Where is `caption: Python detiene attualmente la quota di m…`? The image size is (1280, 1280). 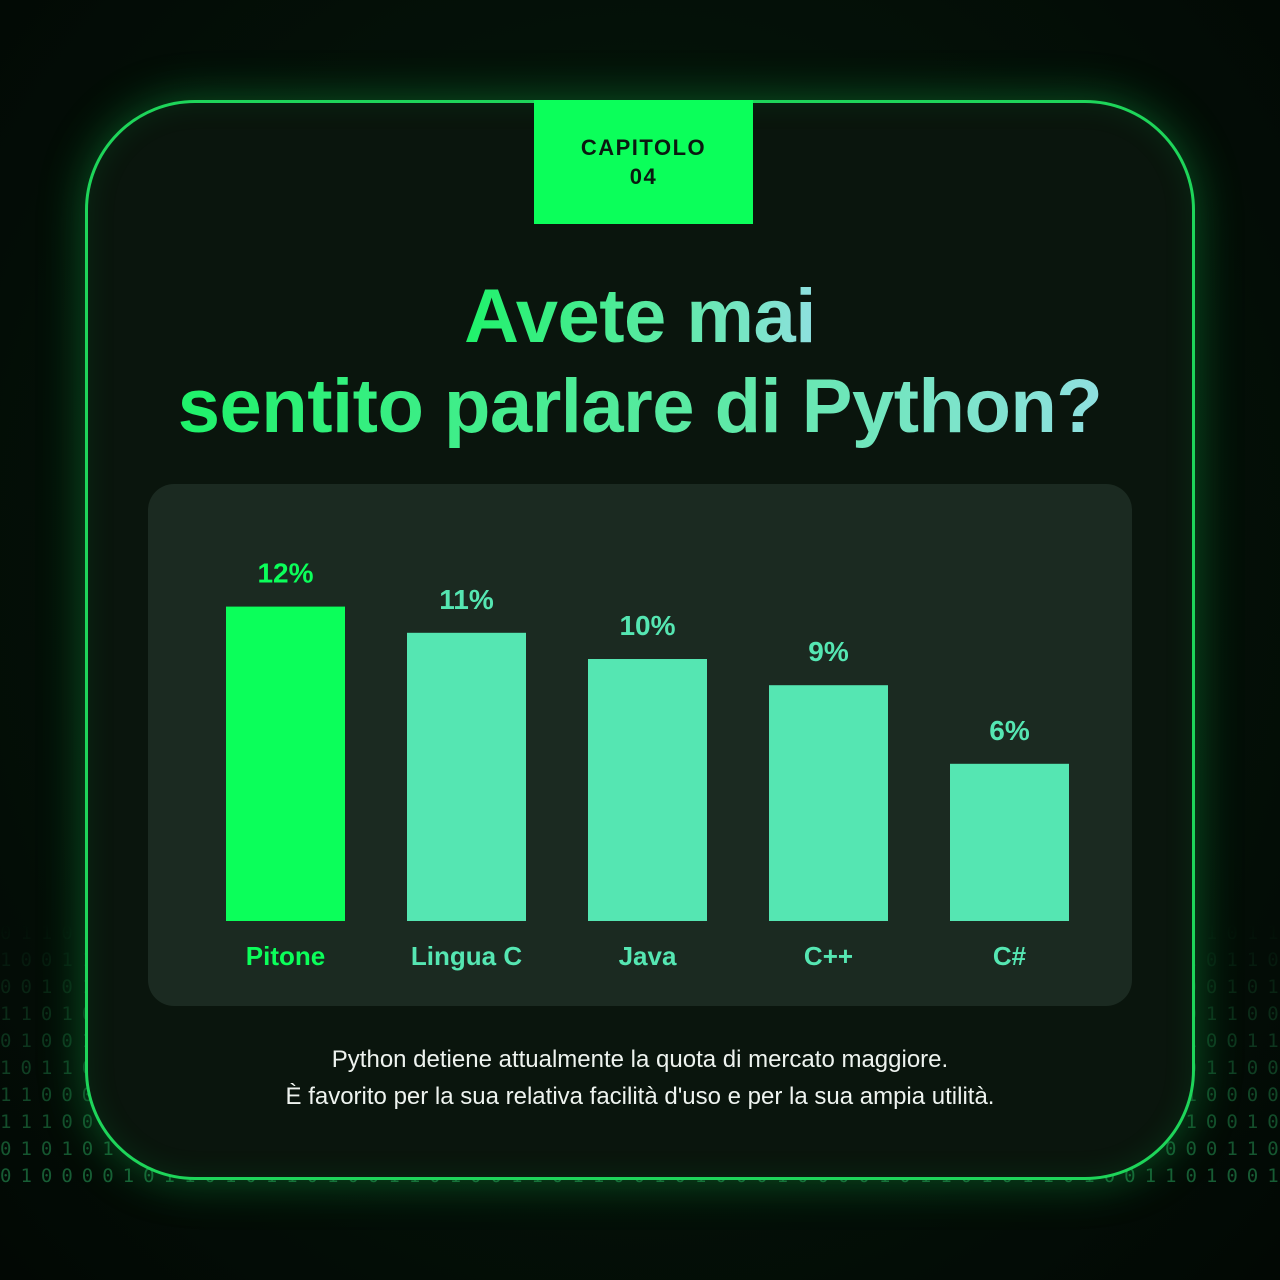 caption: Python detiene attualmente la quota di m… is located at coordinates (640, 1078).